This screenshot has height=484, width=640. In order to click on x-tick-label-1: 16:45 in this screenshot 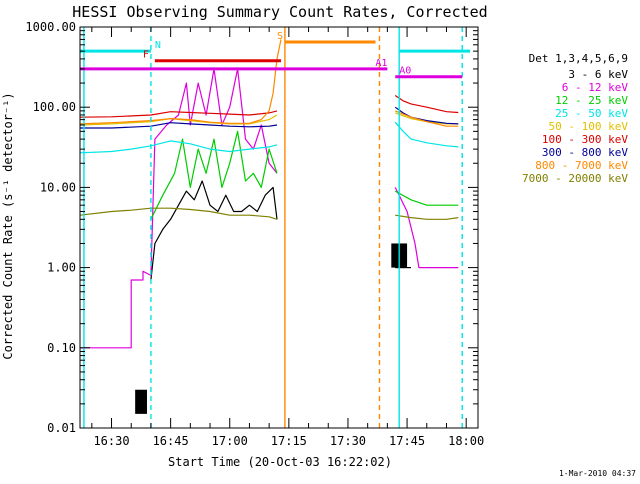, I will do `click(171, 441)`.